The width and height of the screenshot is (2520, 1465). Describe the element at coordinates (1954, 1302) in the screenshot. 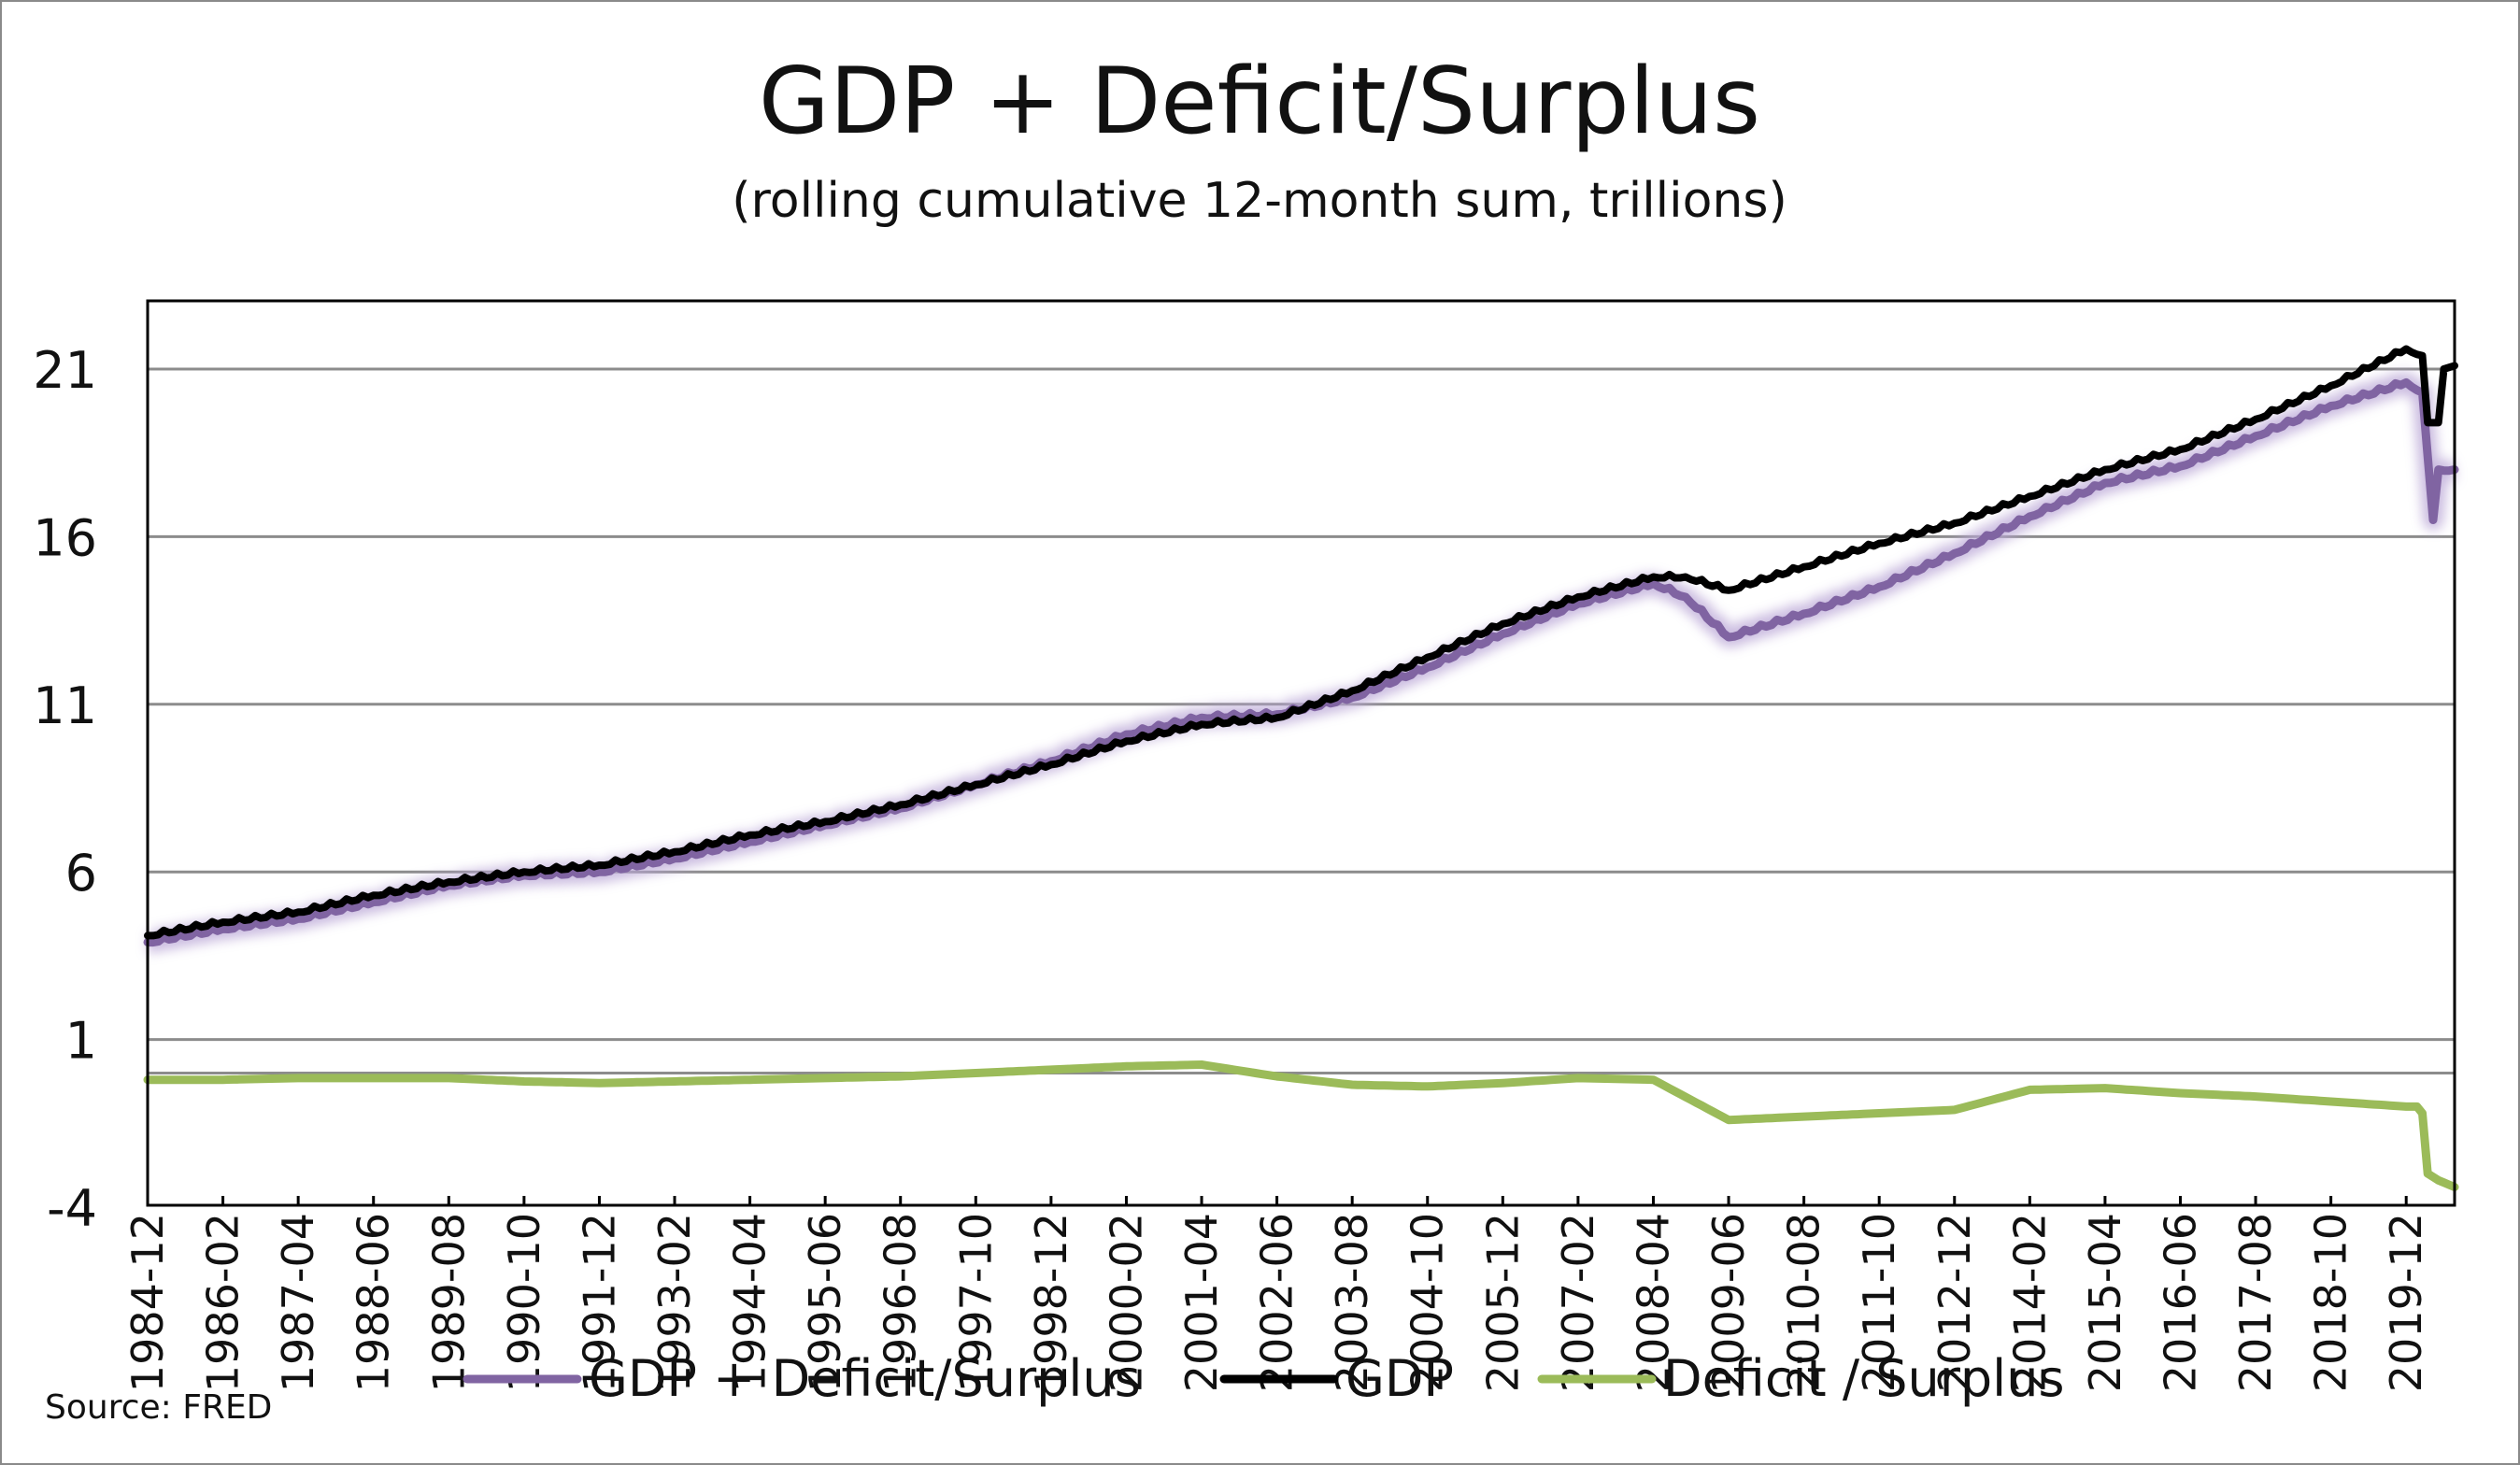

I see `x-tick-label-2012-12: 2012-12` at that location.